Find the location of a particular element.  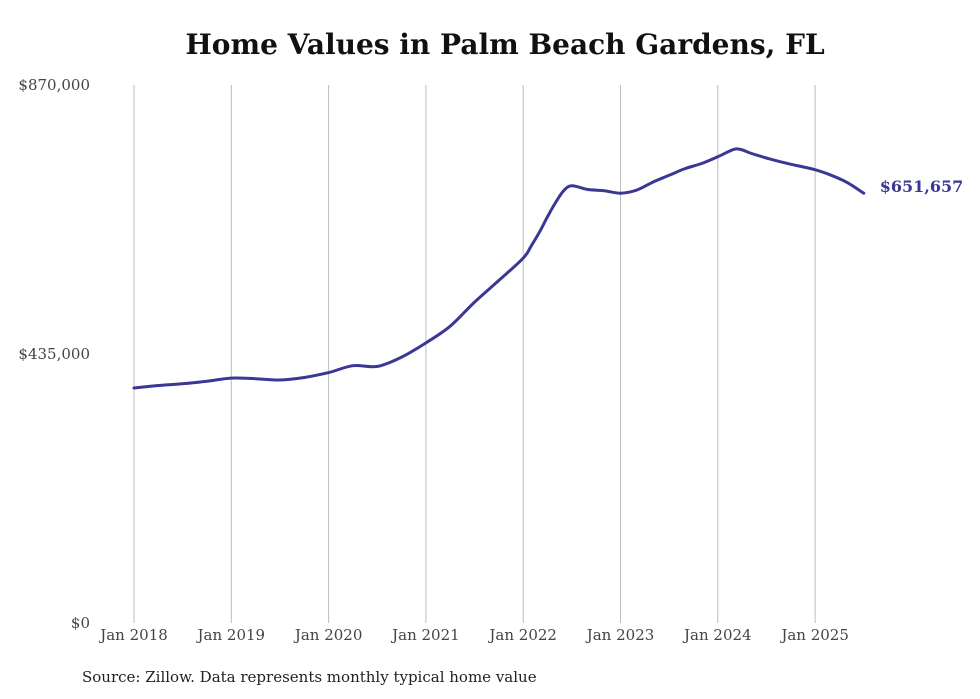

x-tick-label: Jan 2023 is located at coordinates (620, 635).